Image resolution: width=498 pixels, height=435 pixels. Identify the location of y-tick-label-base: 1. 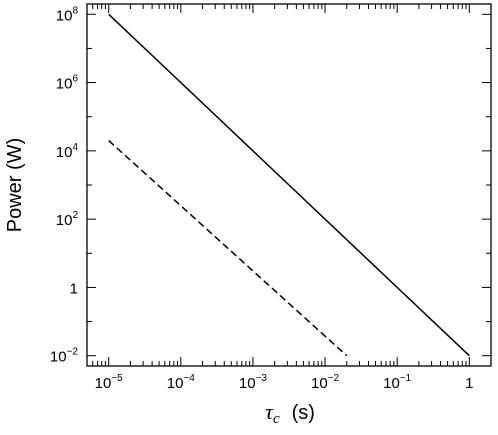
(74, 288).